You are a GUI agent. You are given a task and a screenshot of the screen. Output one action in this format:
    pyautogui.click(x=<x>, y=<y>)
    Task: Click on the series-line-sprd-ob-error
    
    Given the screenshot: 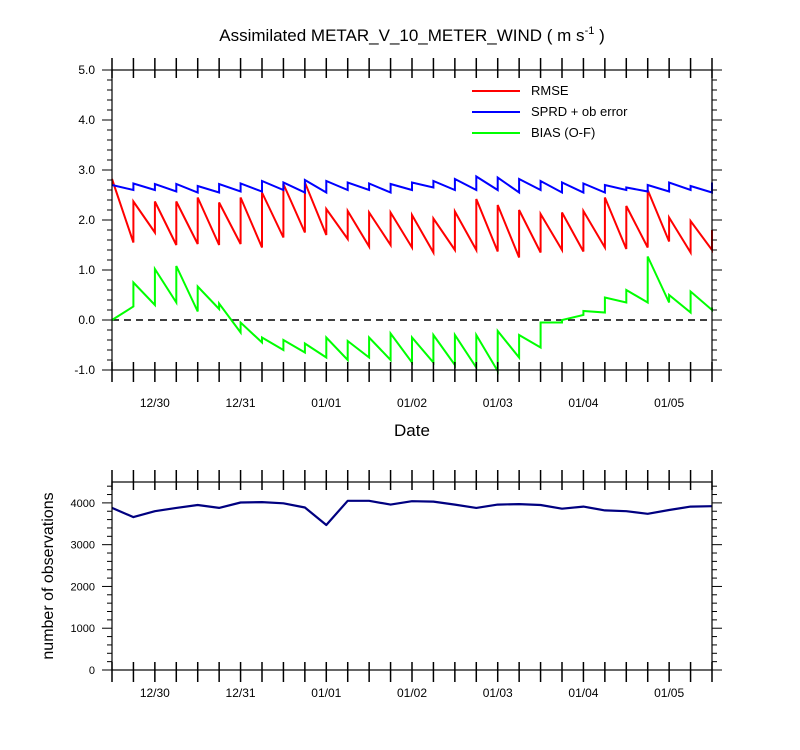 What is the action you would take?
    pyautogui.click(x=412, y=184)
    